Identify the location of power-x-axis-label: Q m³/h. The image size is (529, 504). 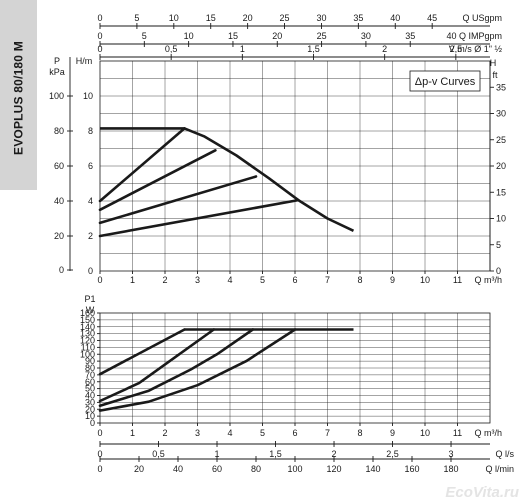
(488, 433).